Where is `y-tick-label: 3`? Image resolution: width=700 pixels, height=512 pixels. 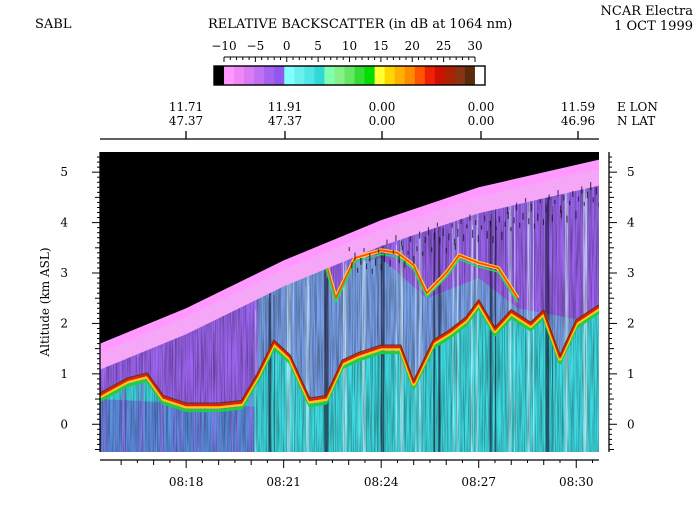
y-tick-label: 3 is located at coordinates (64, 273).